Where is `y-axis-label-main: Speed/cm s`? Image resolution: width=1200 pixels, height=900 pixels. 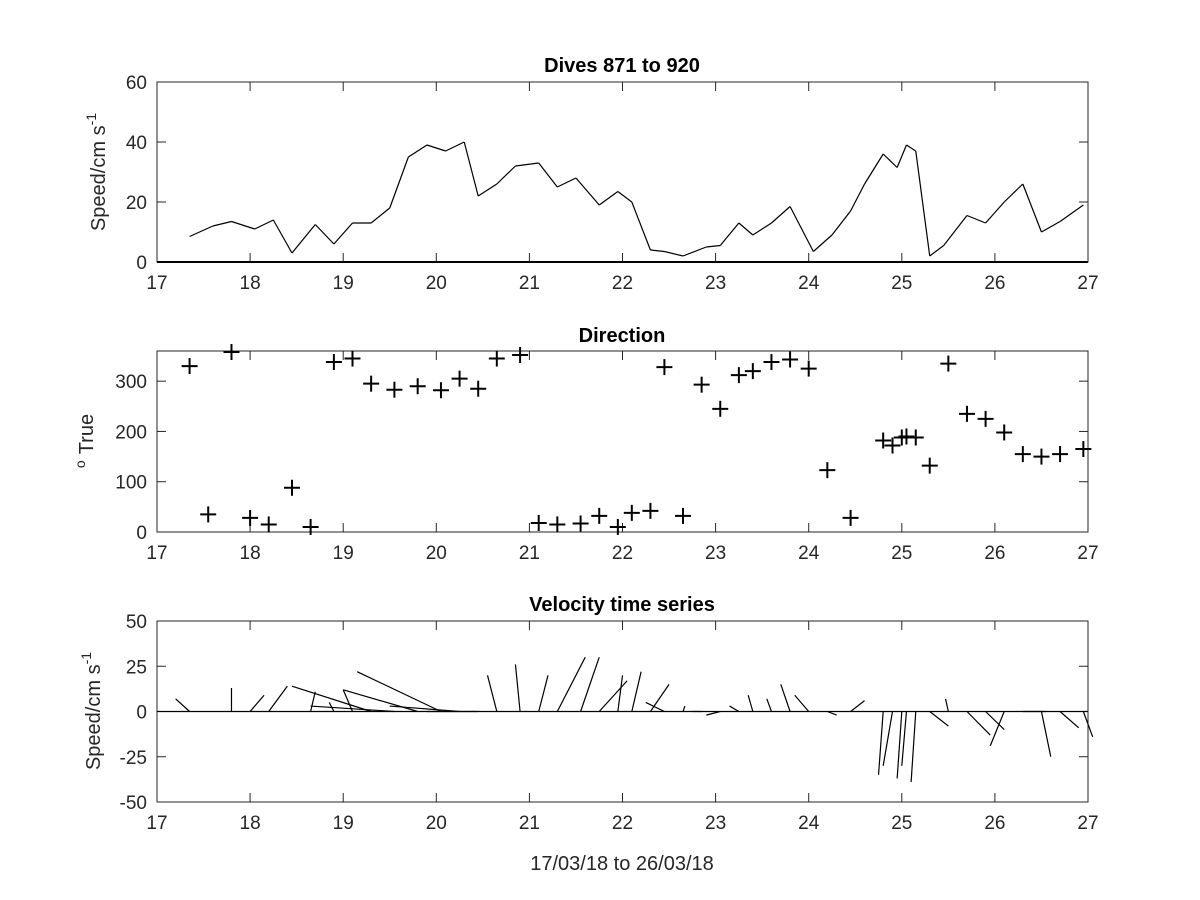
y-axis-label-main: Speed/cm s is located at coordinates (99, 178).